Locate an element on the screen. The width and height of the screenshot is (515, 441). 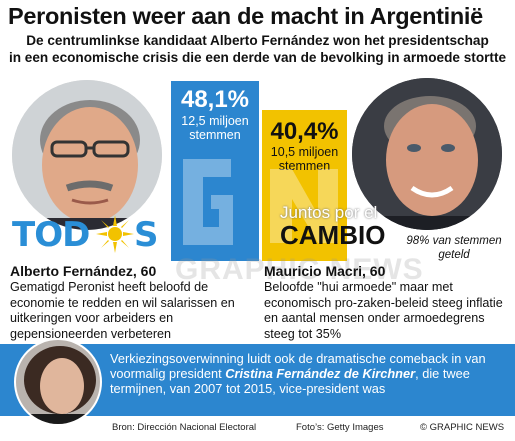
macri-name: Mauricio Macri, 60 is located at coordinates (325, 271).